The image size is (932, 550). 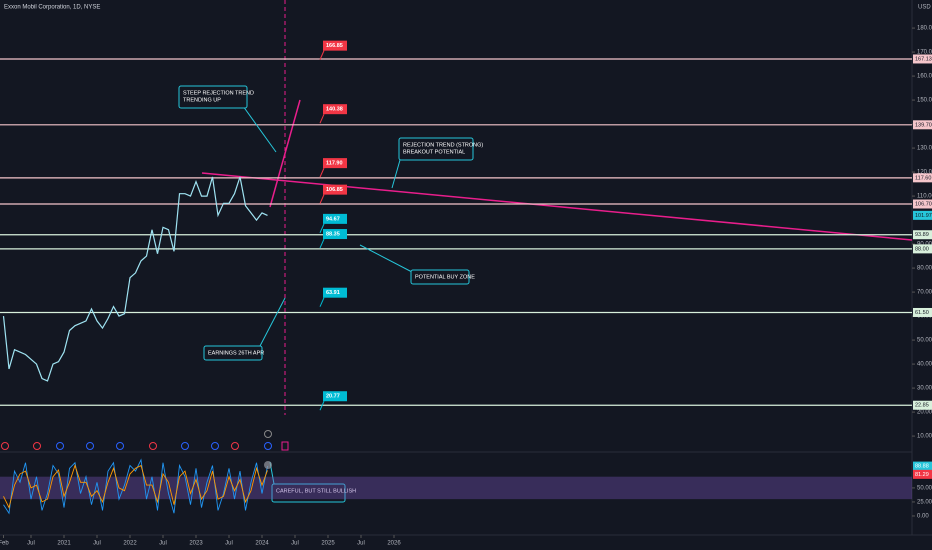 I want to click on y-tick-label: 20.00, so click(x=924, y=413).